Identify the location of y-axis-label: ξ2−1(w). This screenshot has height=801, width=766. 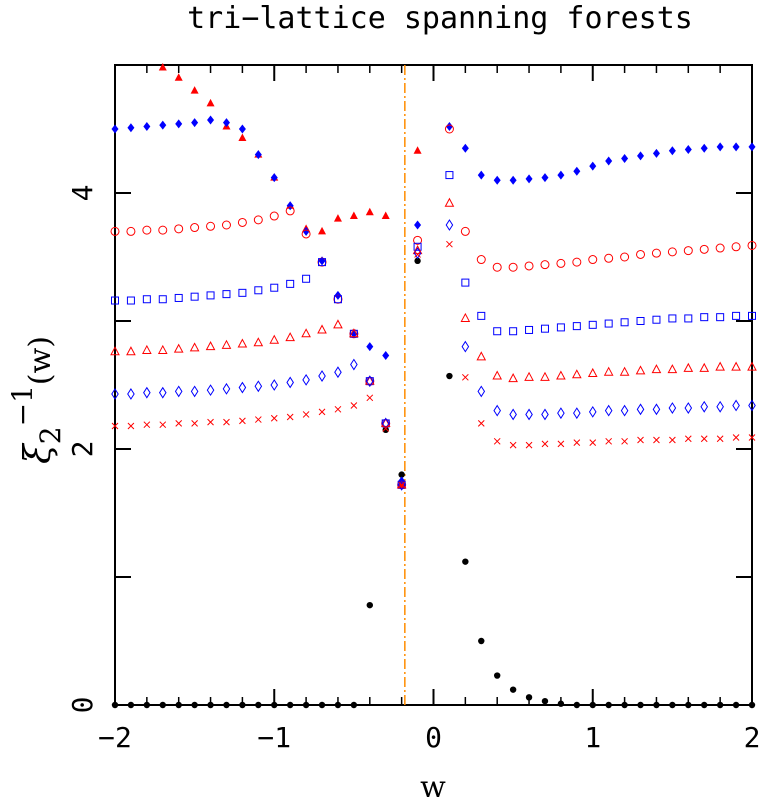
(36, 400).